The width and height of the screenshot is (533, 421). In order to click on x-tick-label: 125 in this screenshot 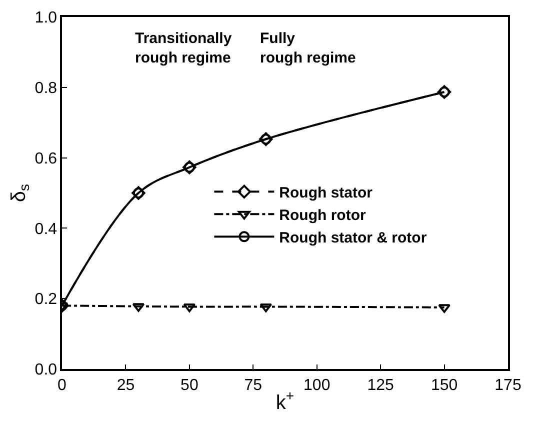, I will do `click(380, 385)`.